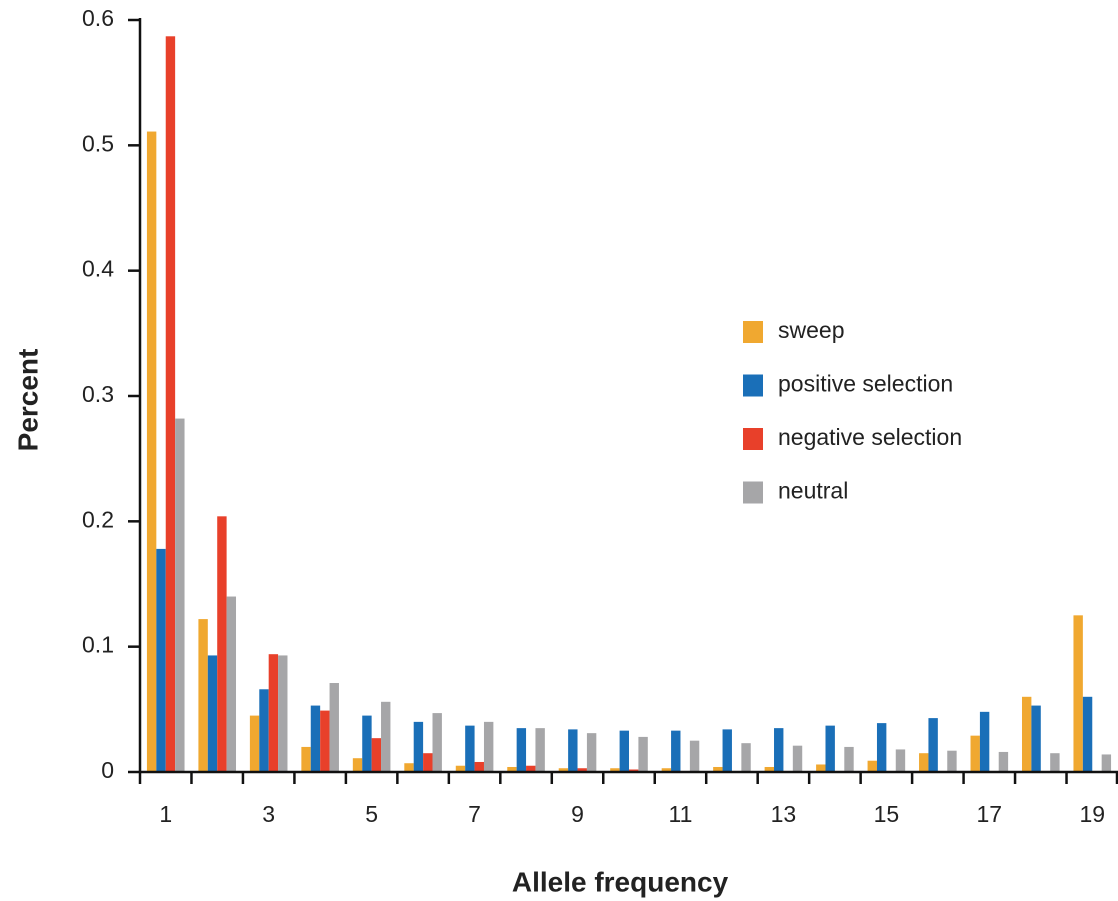 The width and height of the screenshot is (1118, 901). Describe the element at coordinates (681, 814) in the screenshot. I see `x-tick-label: 11` at that location.